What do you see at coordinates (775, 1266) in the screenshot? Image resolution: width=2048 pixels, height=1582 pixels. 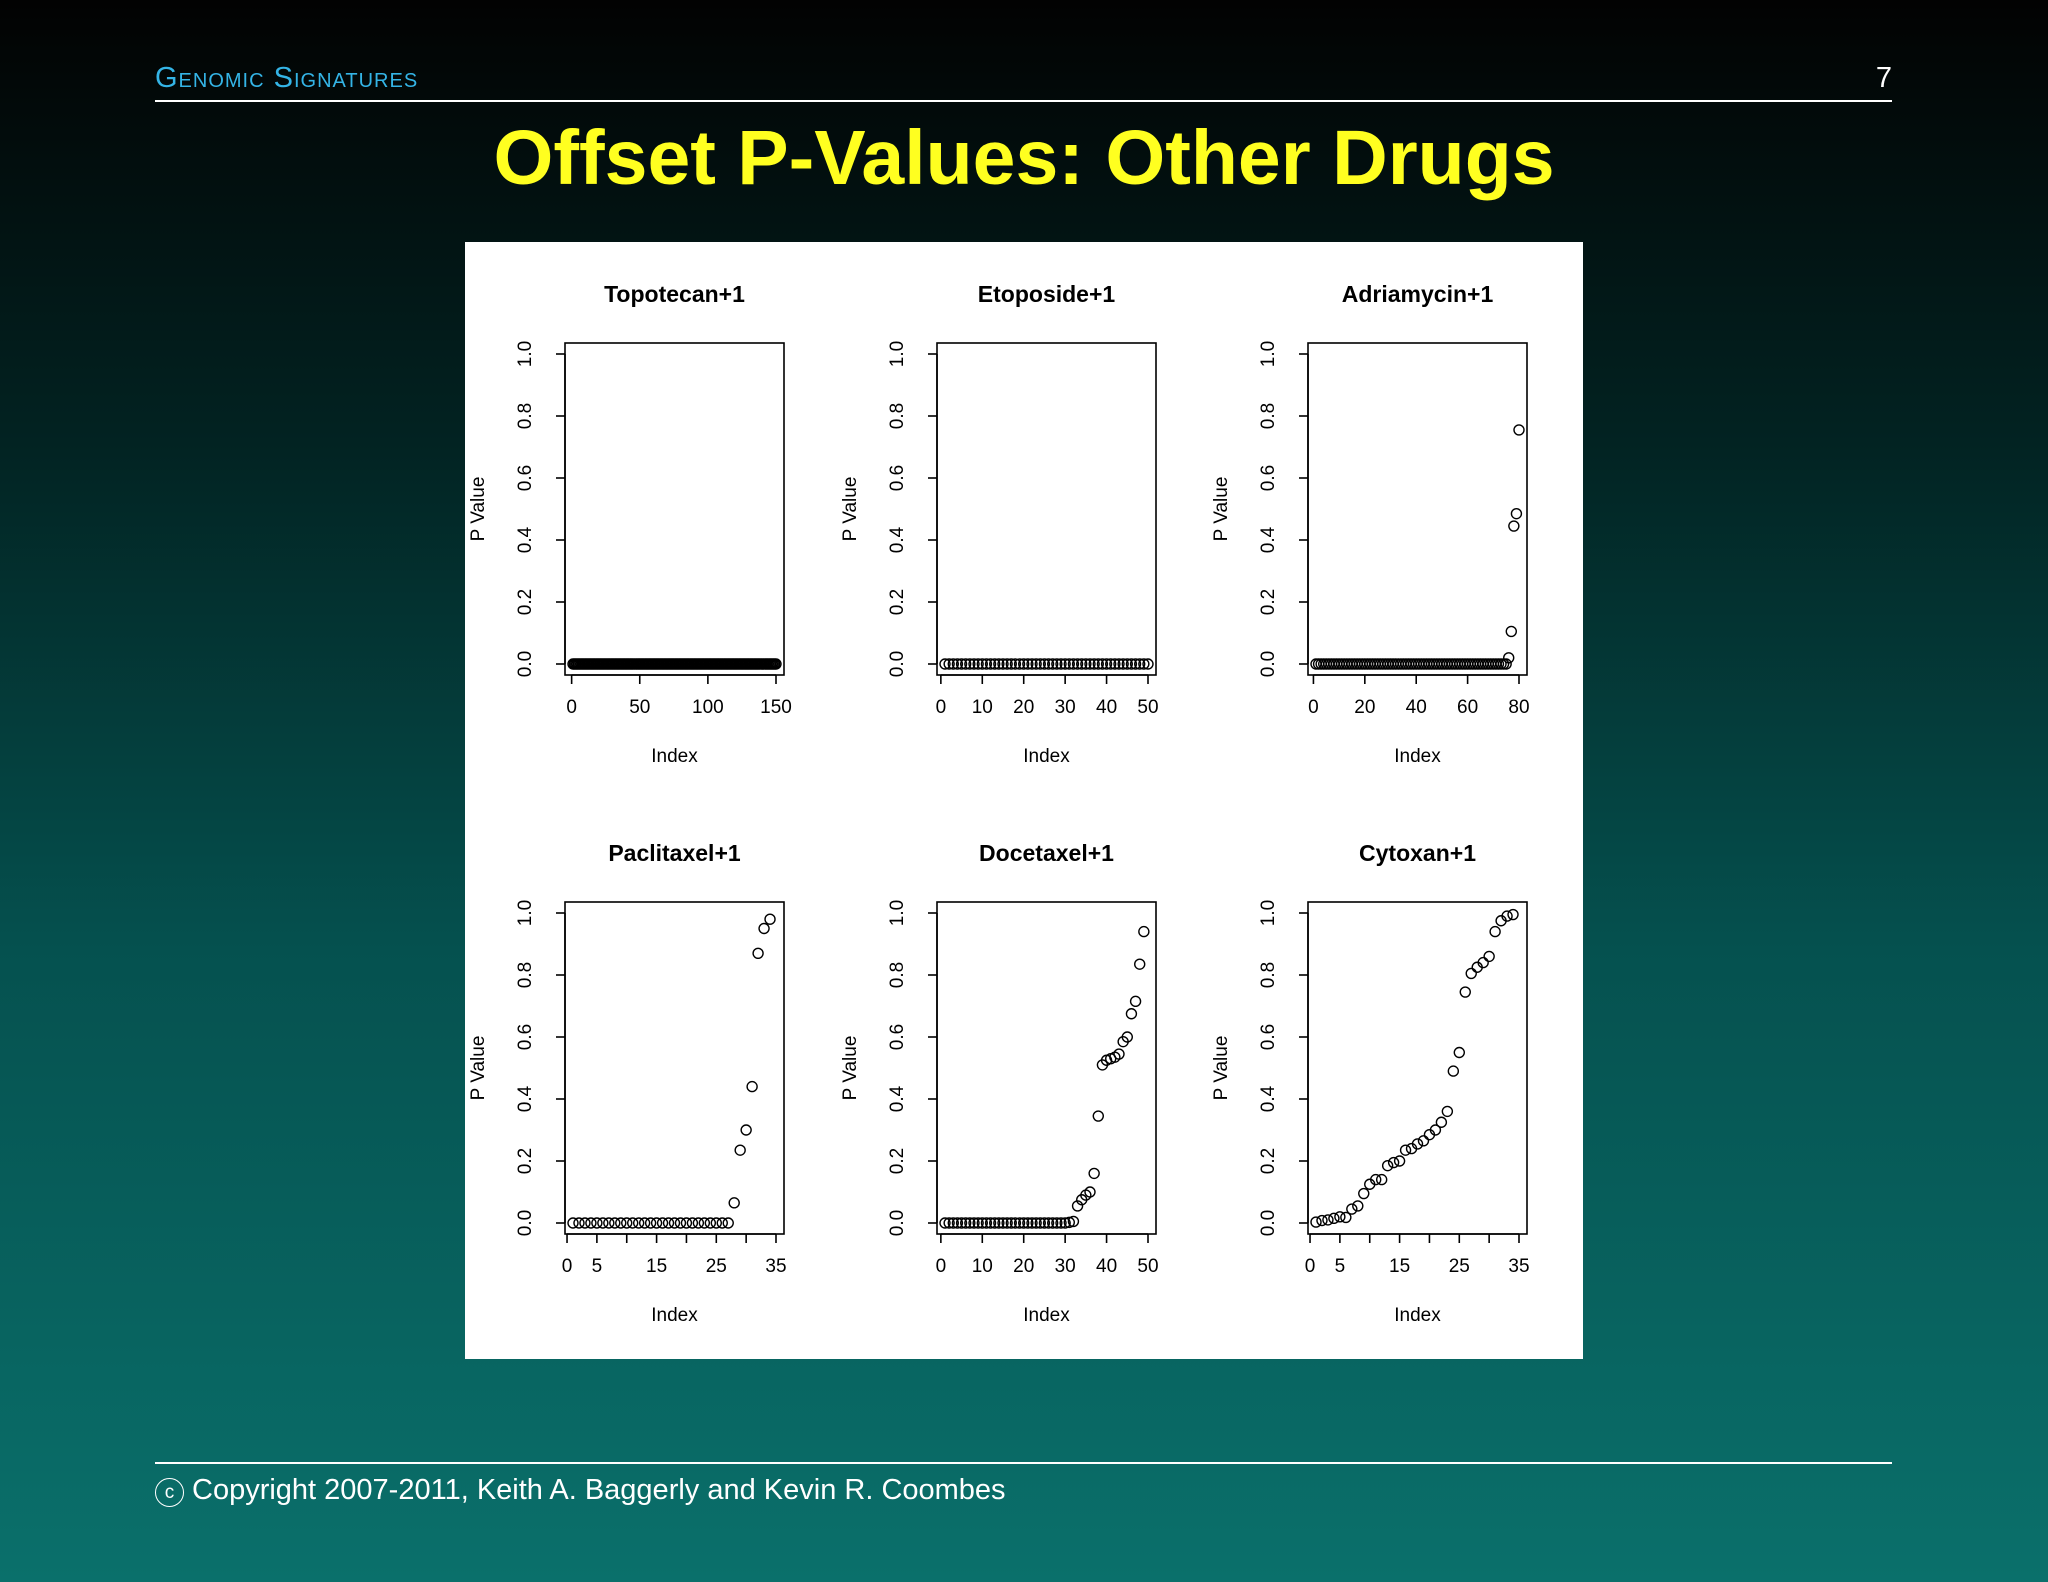 I see `x-tick-label: 35` at bounding box center [775, 1266].